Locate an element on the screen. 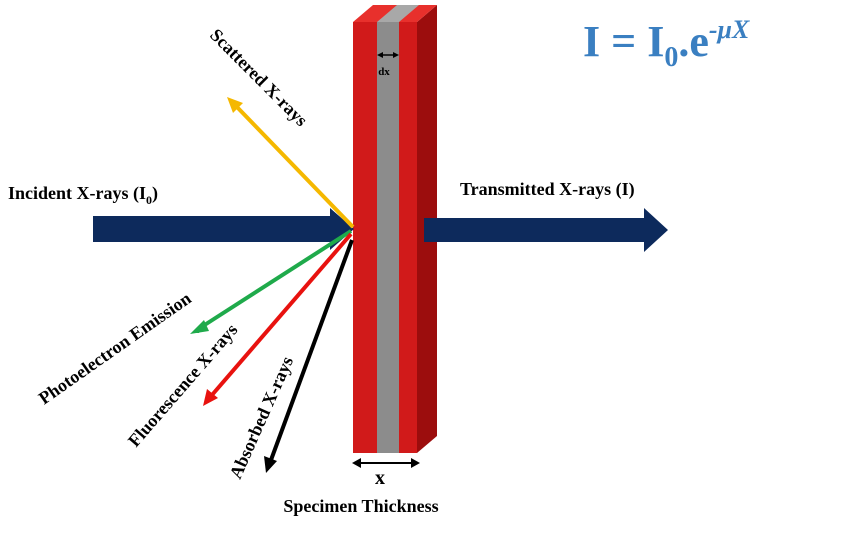 The height and width of the screenshot is (544, 850). attenuation-formula: I = I0.e-μX is located at coordinates (666, 44).